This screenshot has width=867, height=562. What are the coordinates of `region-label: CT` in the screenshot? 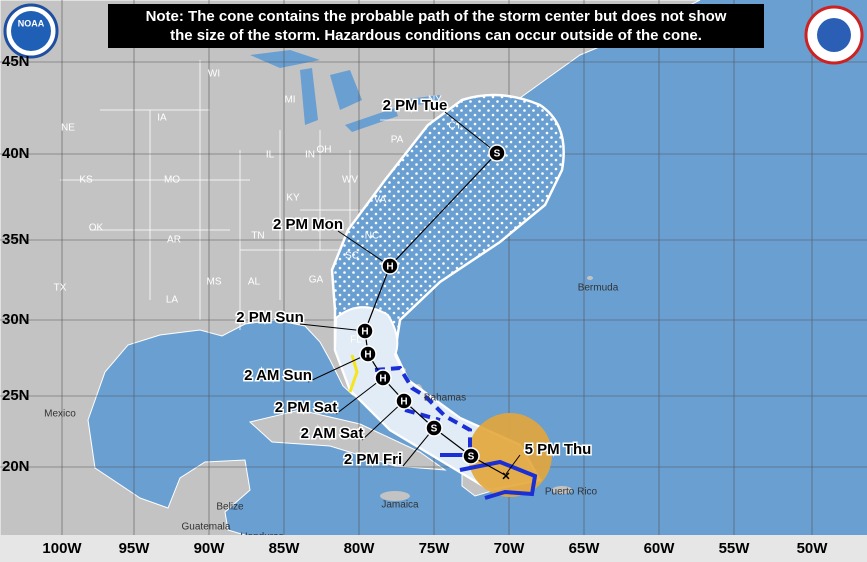 It's located at (454, 126).